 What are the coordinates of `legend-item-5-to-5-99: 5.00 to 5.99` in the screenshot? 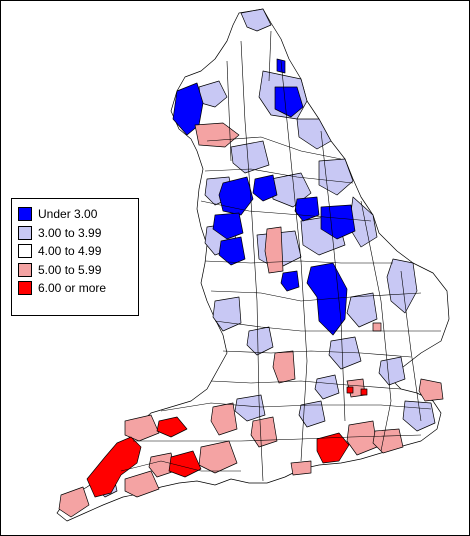 It's located at (75, 270).